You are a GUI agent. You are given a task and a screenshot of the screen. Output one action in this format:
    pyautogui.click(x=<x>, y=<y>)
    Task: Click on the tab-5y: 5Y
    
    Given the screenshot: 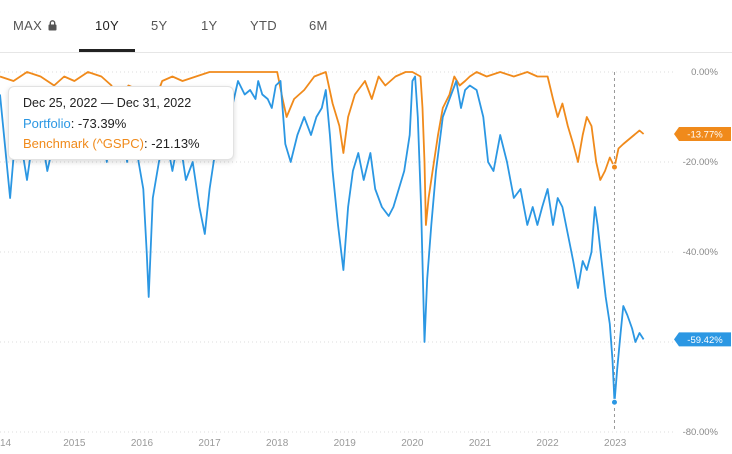 What is the action you would take?
    pyautogui.click(x=159, y=25)
    